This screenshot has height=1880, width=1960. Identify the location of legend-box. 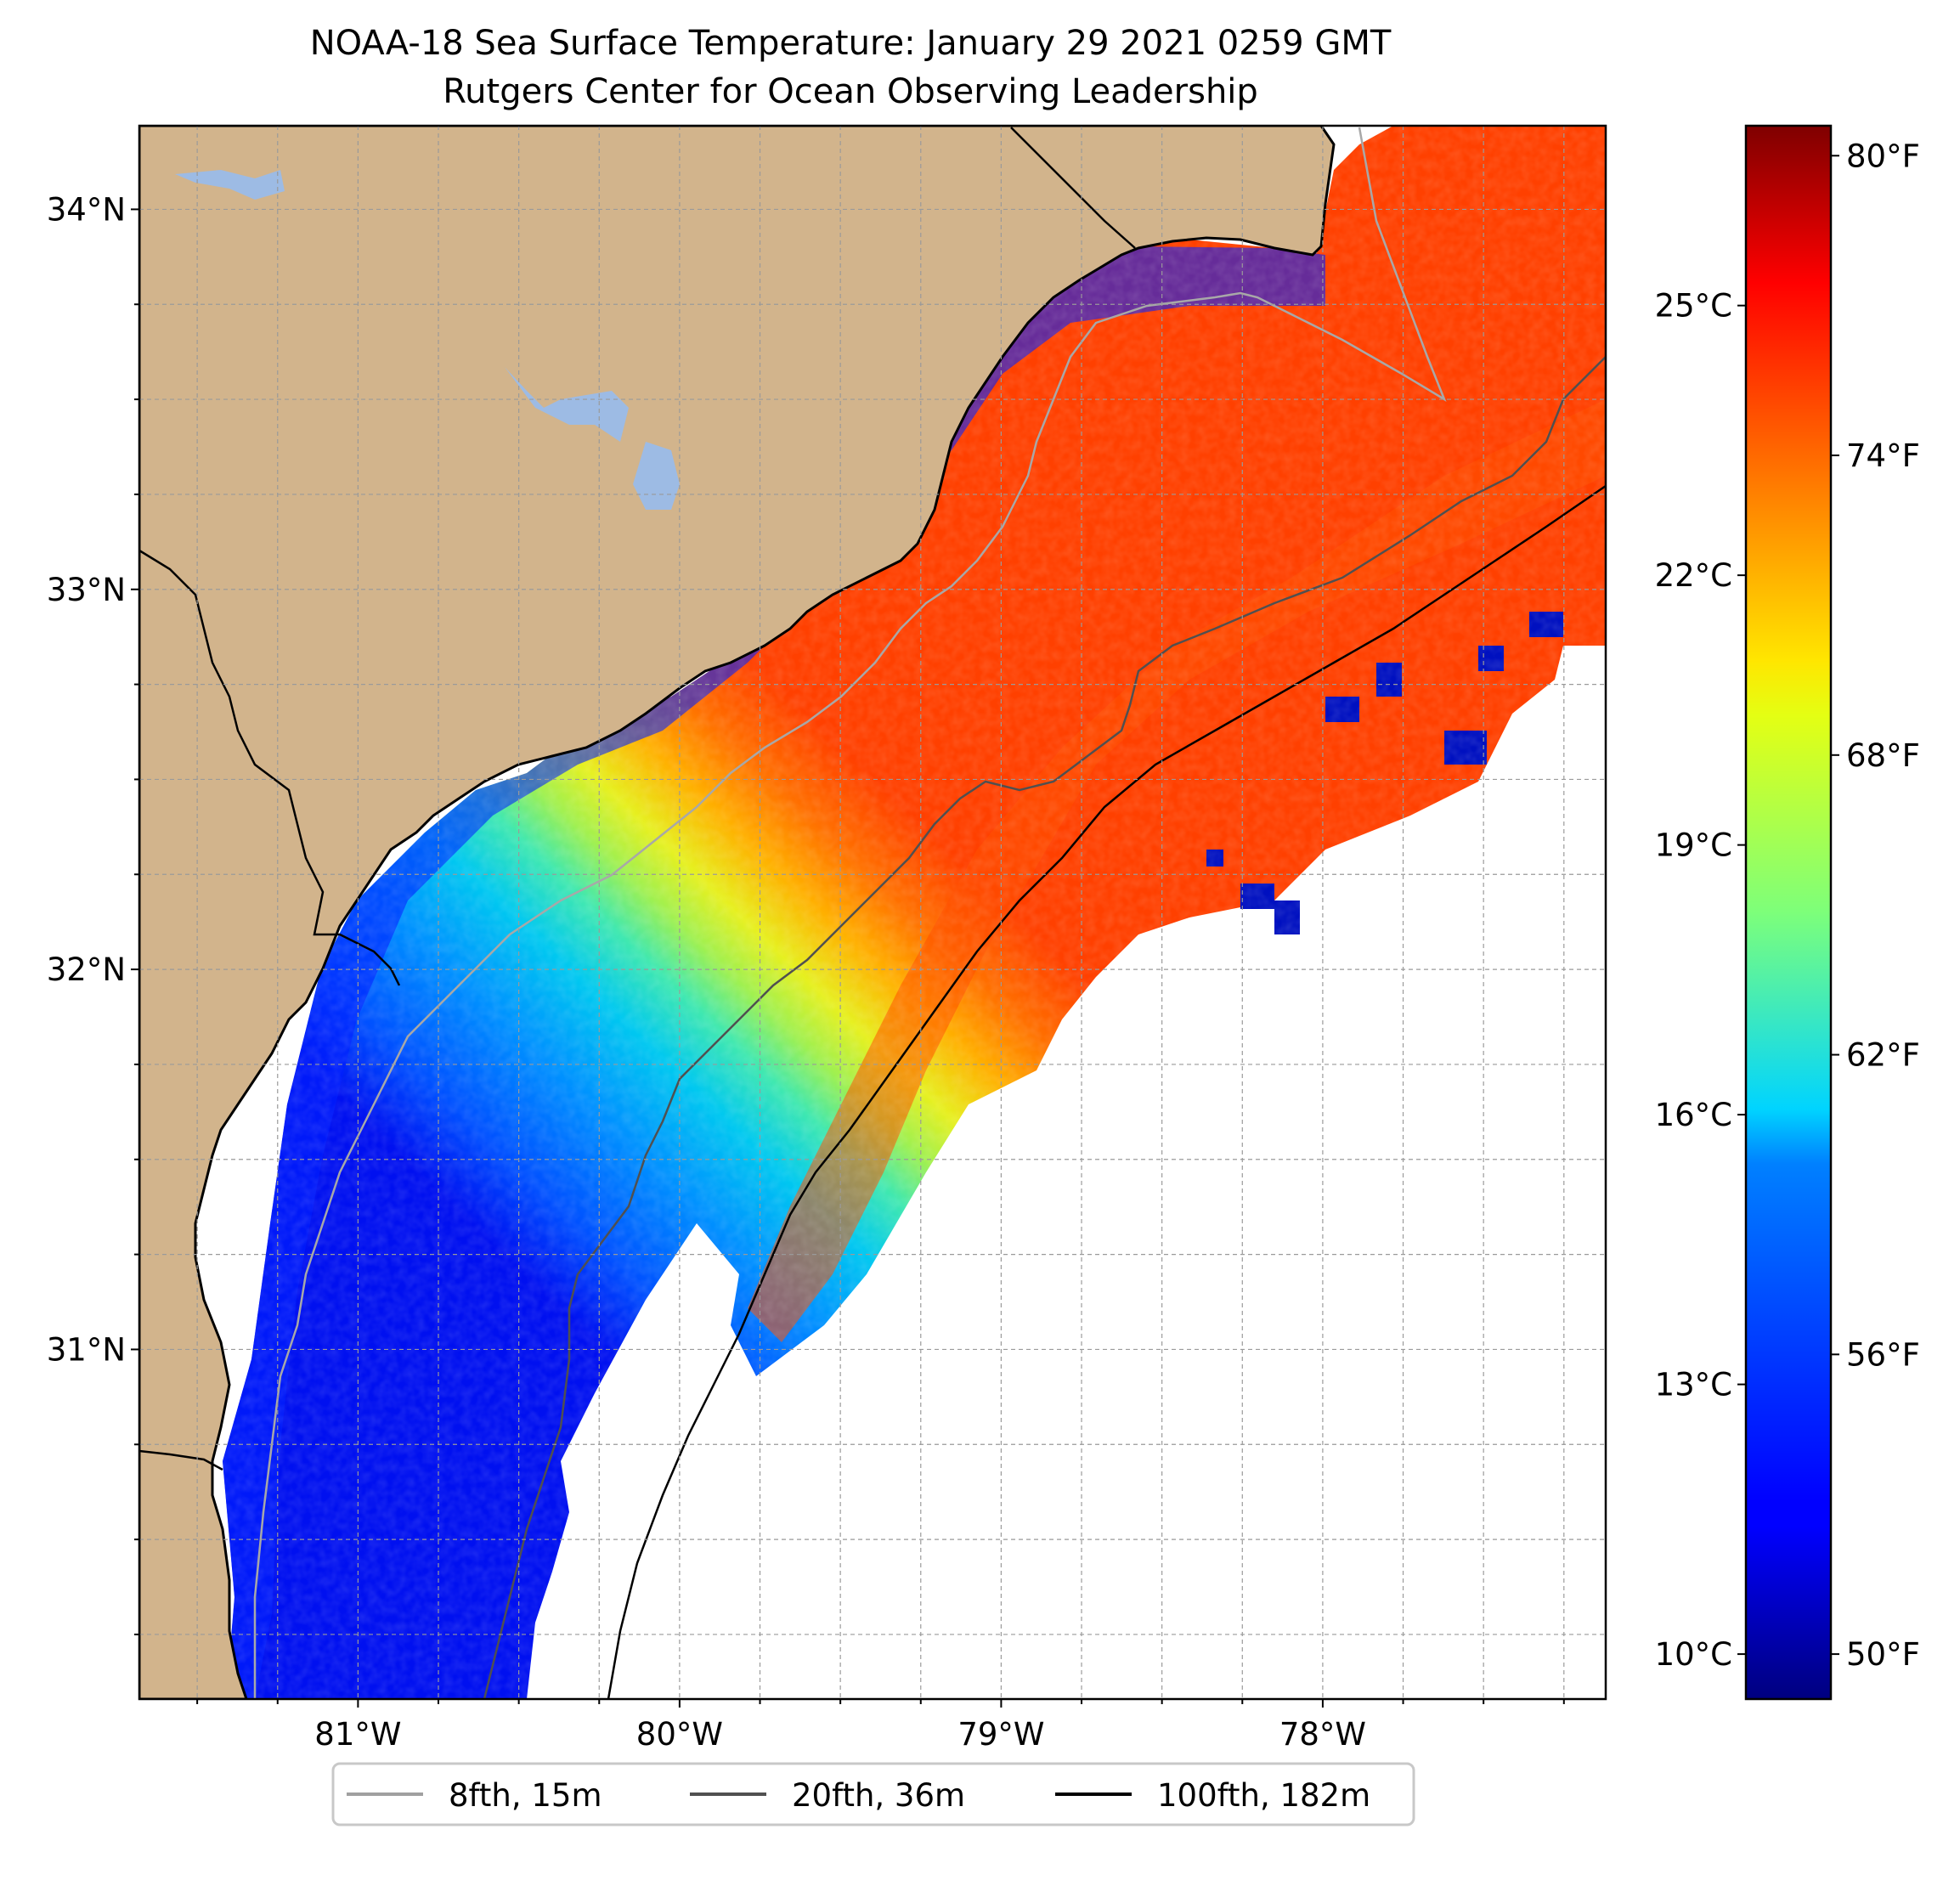
(873, 1794).